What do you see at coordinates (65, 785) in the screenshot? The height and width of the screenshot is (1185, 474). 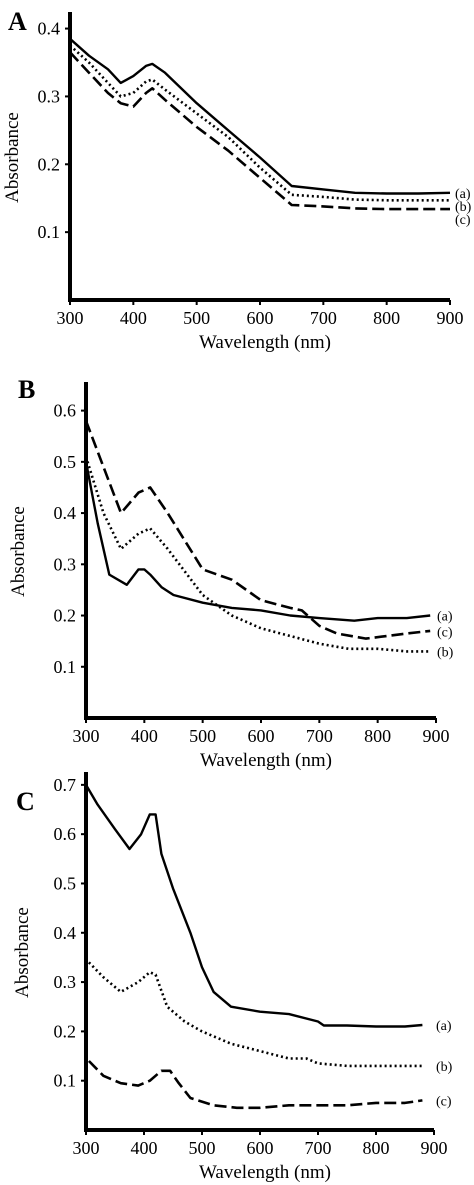 I see `y-tick-label: 0.7` at bounding box center [65, 785].